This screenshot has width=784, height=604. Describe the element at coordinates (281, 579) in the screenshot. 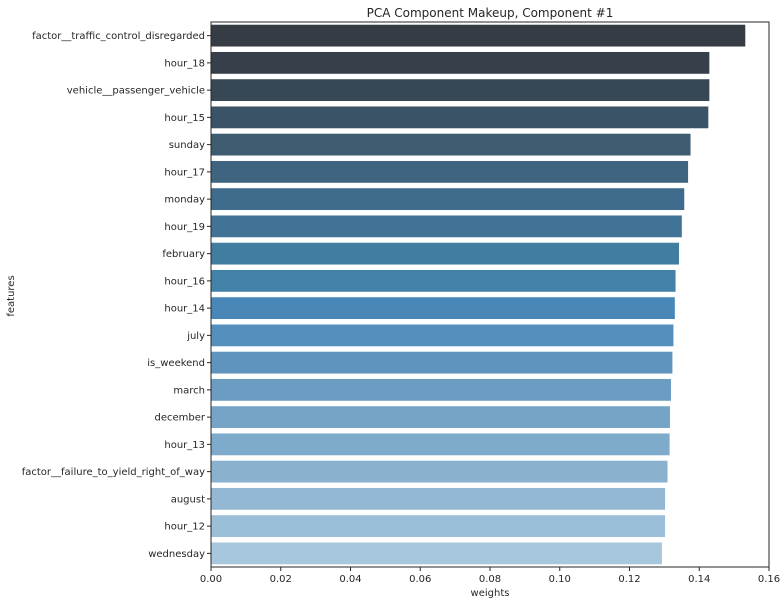

I see `x-tick-label: 0.02` at that location.